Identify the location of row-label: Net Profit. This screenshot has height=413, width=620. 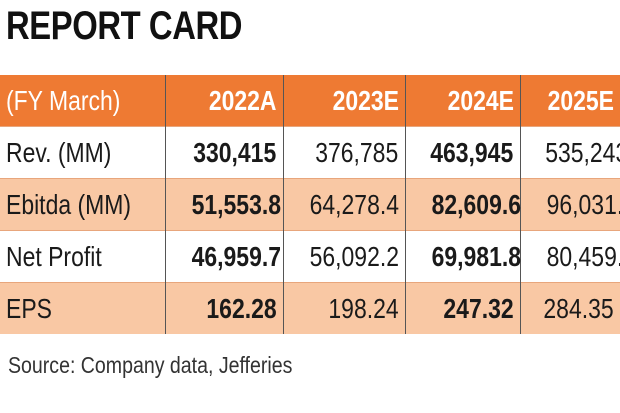
(54, 256).